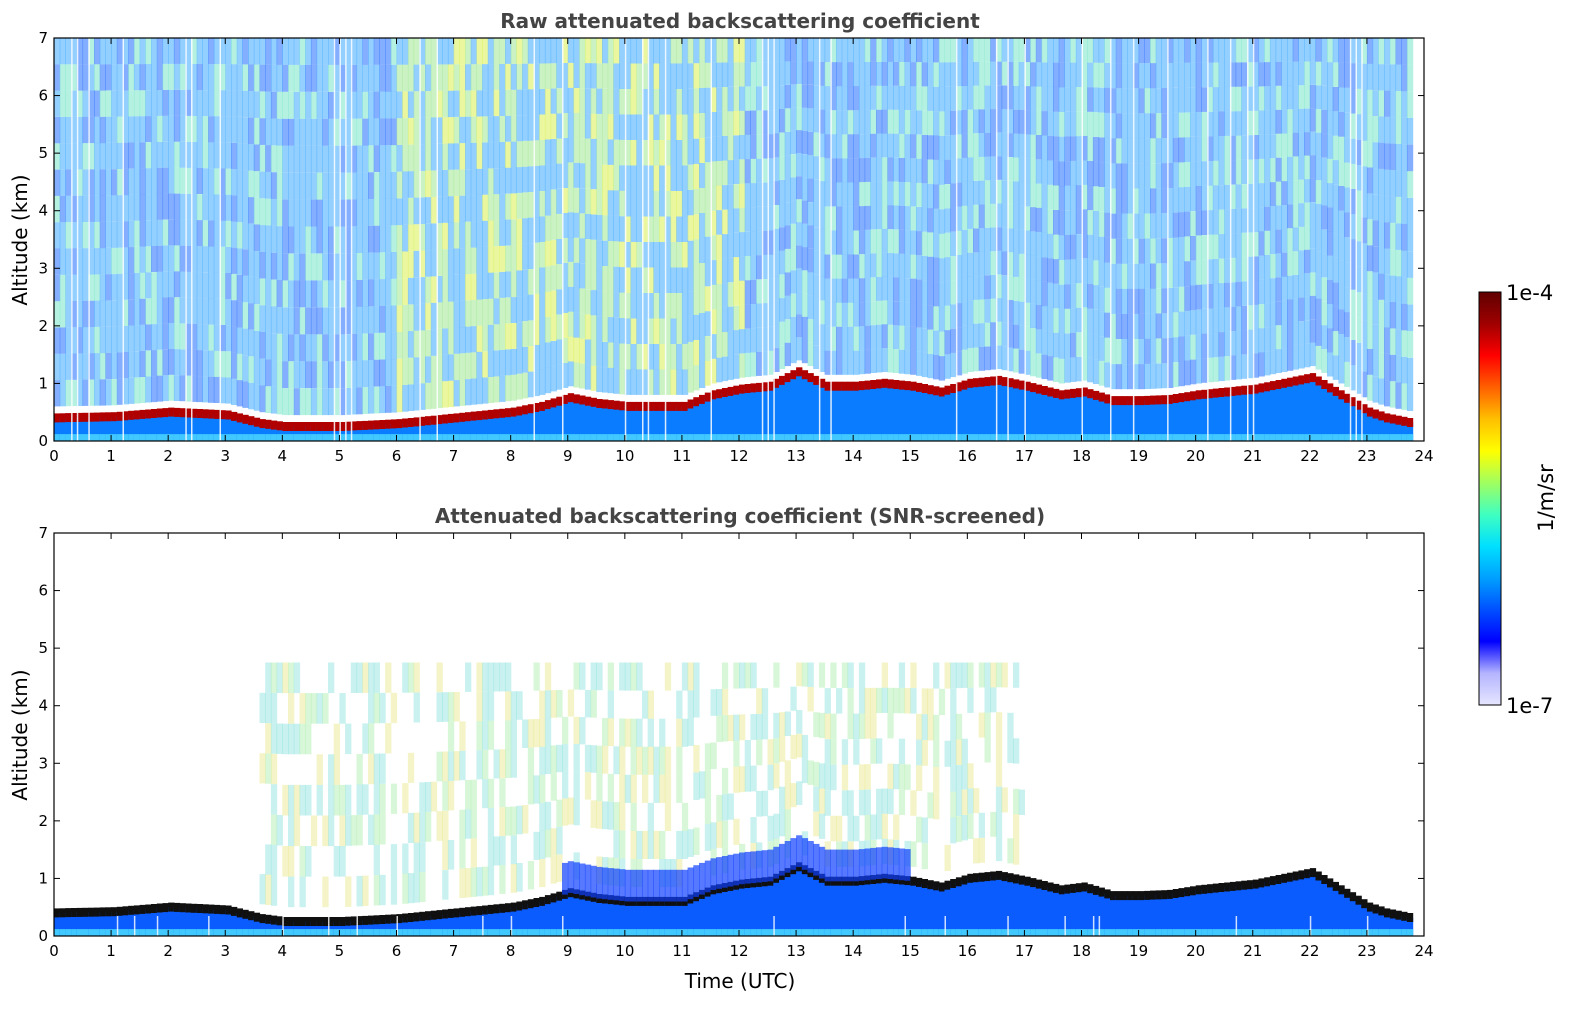 The image size is (1595, 1020). I want to click on panel-screened-surface-cell, so click(234, 932).